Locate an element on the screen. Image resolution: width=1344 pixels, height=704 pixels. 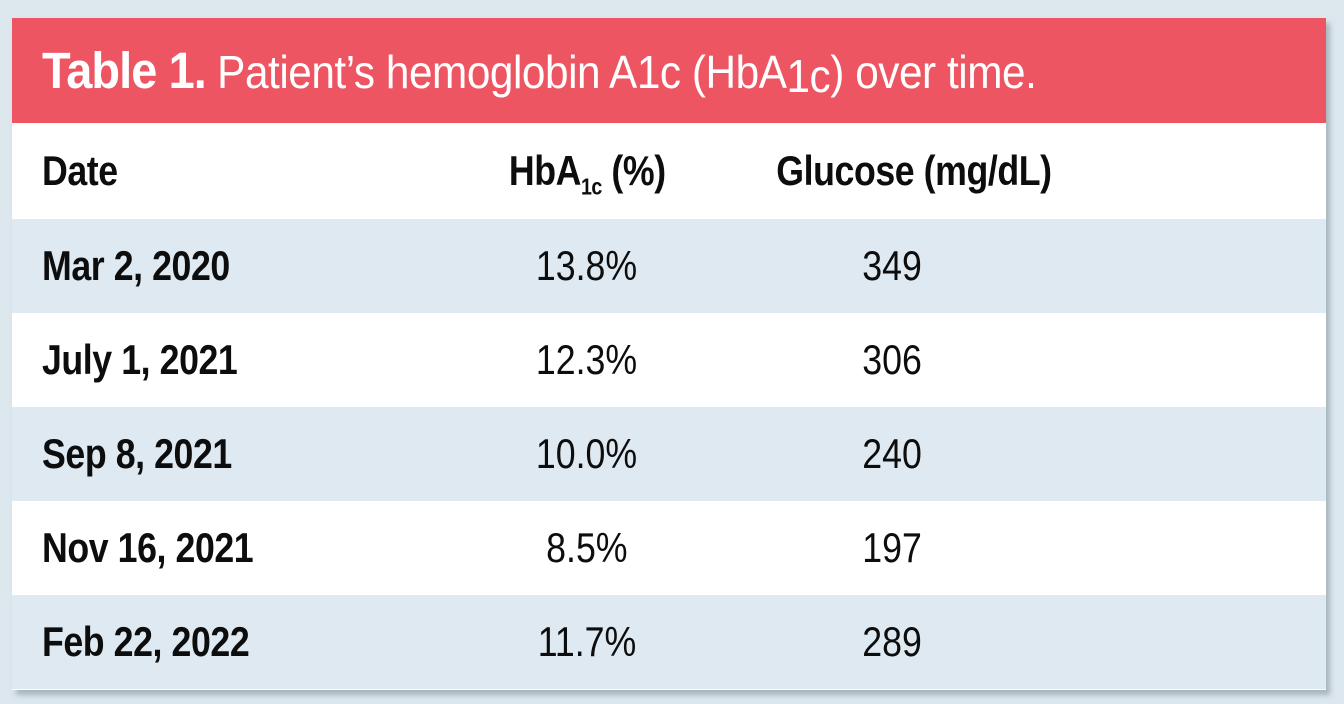
table-row: Nov 16, 2021 8.5% 197 is located at coordinates (669, 548).